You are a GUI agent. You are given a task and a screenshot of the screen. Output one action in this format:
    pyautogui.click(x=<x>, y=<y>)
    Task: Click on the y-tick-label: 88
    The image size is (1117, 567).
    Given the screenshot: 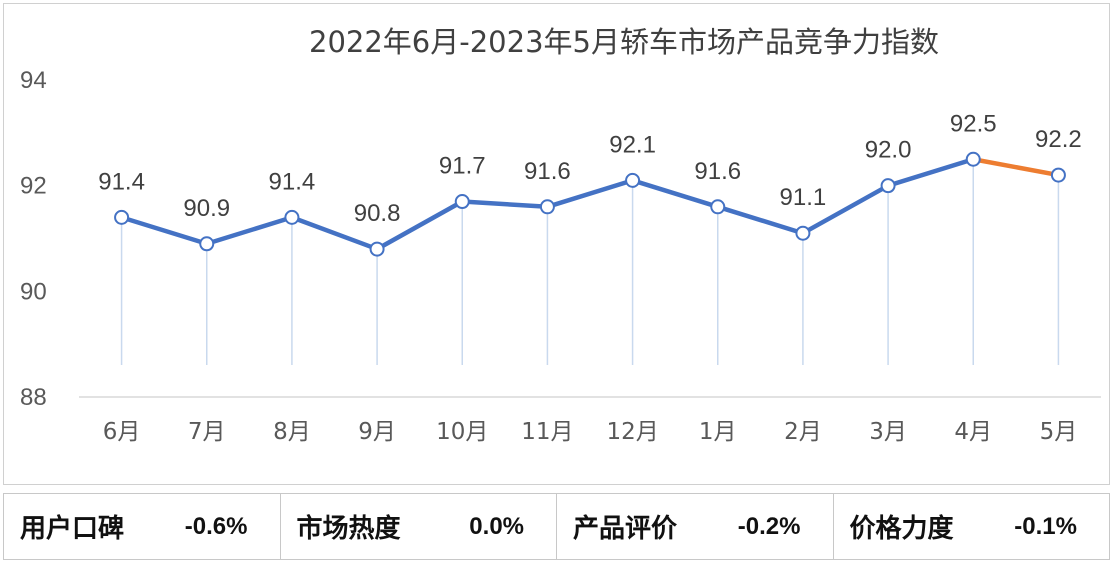 What is the action you would take?
    pyautogui.click(x=33, y=397)
    